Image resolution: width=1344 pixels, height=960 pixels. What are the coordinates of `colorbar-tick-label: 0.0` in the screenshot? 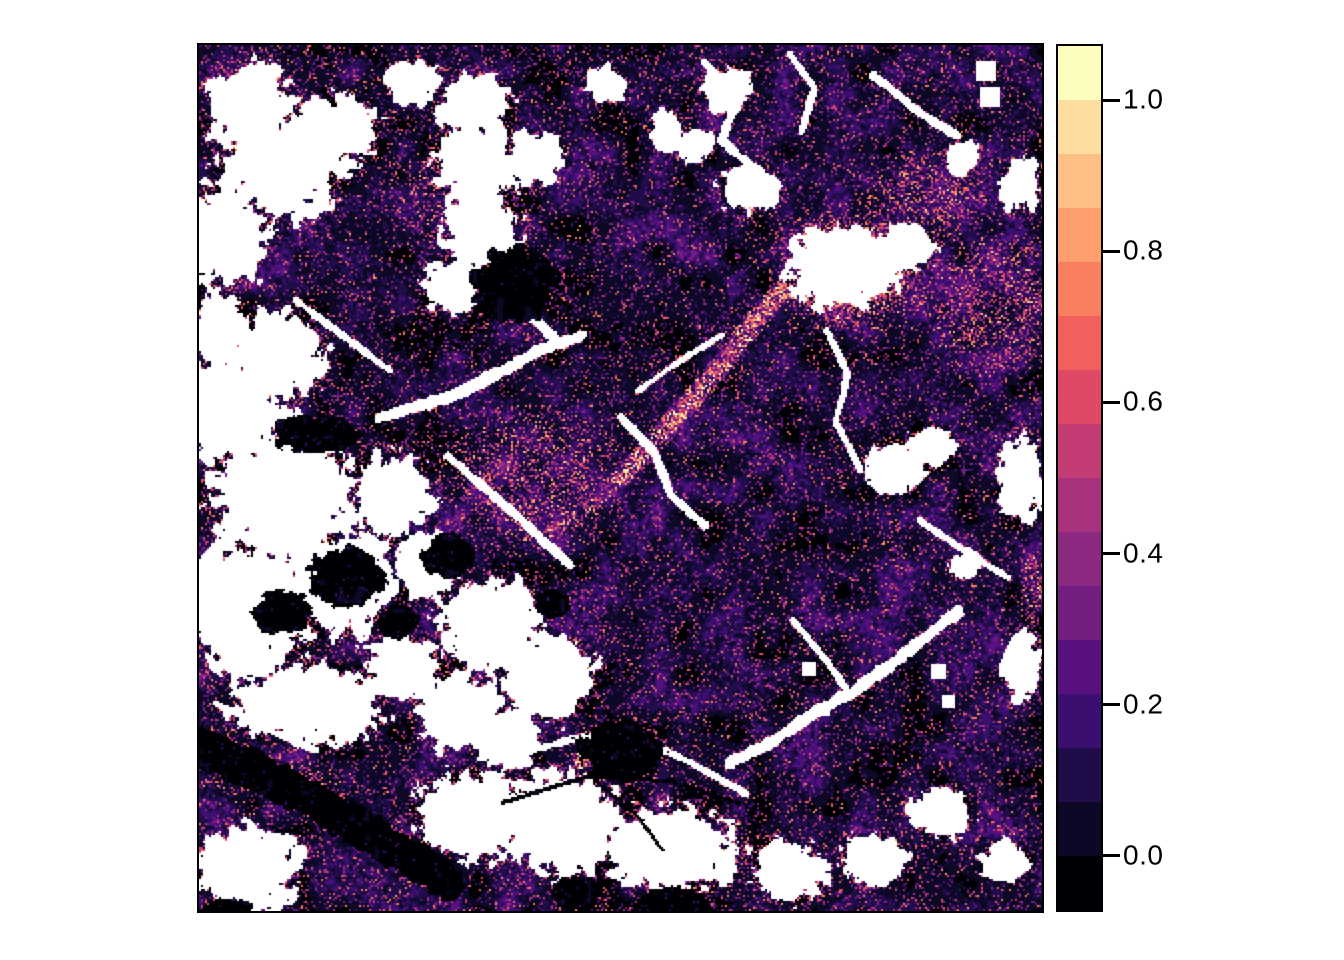 It's located at (1143, 855).